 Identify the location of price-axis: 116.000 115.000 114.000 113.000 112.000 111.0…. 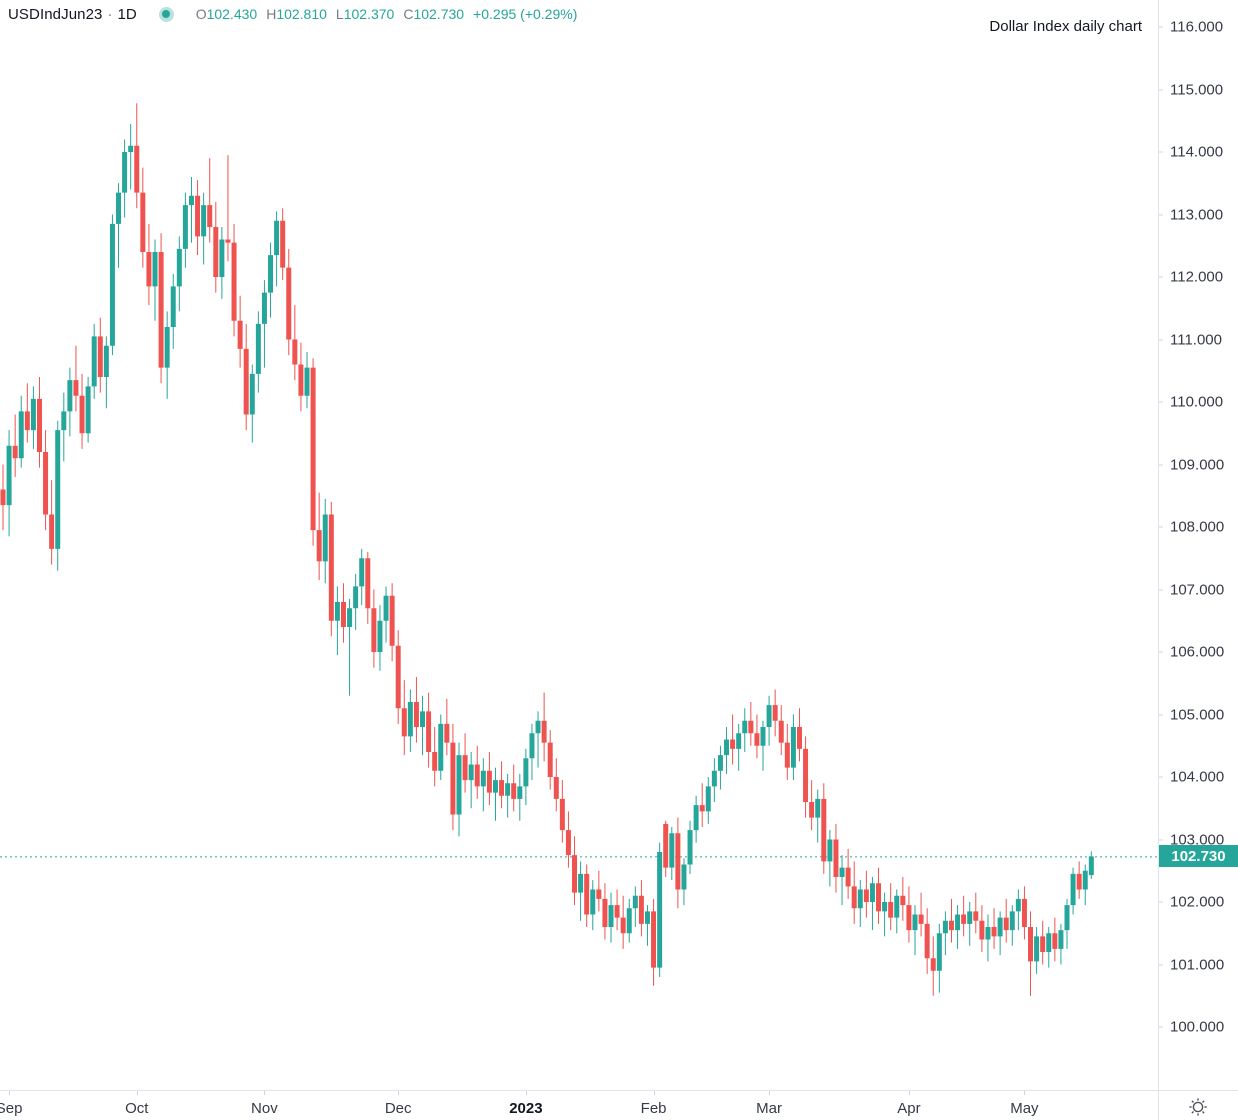
(1198, 545).